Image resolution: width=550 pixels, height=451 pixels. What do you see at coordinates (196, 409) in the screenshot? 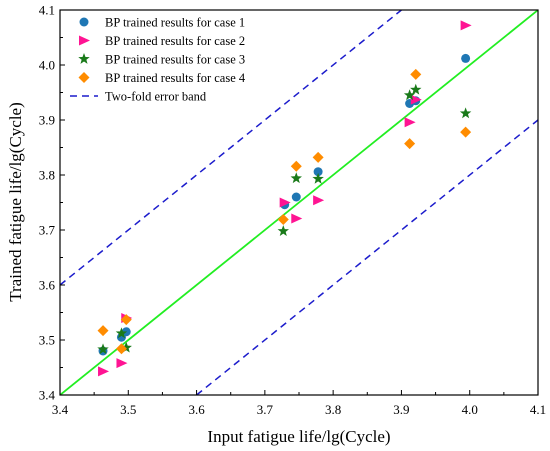
I see `x-tick-label: 3.6` at bounding box center [196, 409].